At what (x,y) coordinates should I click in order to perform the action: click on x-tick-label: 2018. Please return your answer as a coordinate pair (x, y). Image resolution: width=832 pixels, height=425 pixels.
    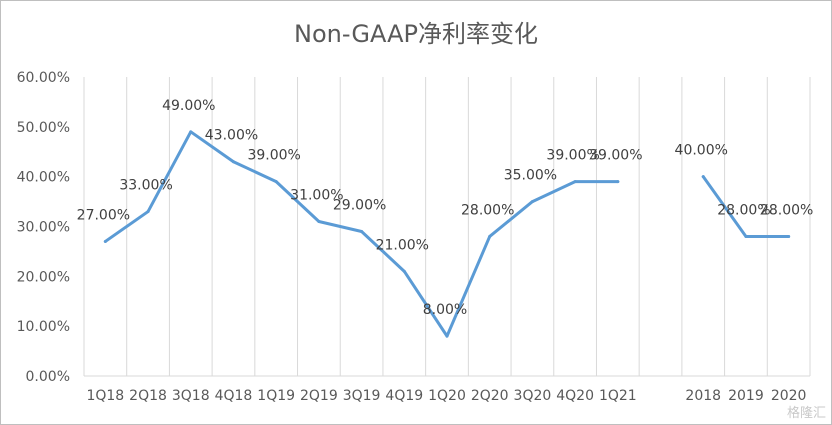
    Looking at the image, I should click on (703, 396).